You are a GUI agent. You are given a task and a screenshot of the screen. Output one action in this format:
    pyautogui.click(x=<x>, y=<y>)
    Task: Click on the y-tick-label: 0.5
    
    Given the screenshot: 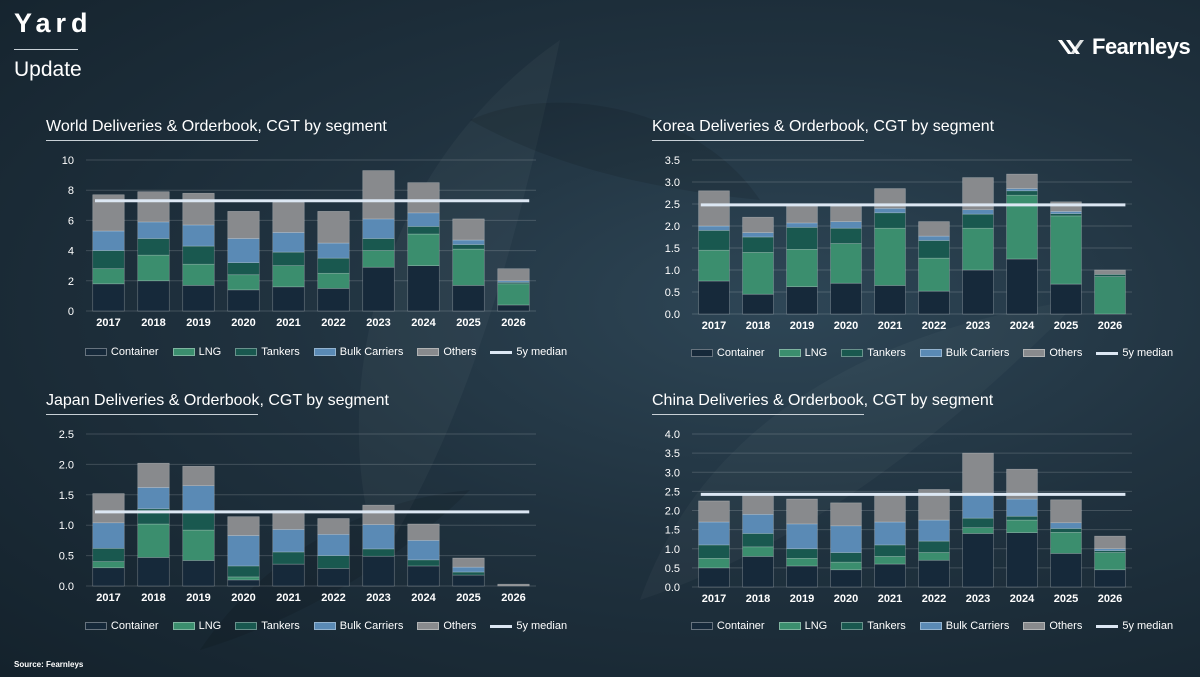 What is the action you would take?
    pyautogui.click(x=66, y=557)
    